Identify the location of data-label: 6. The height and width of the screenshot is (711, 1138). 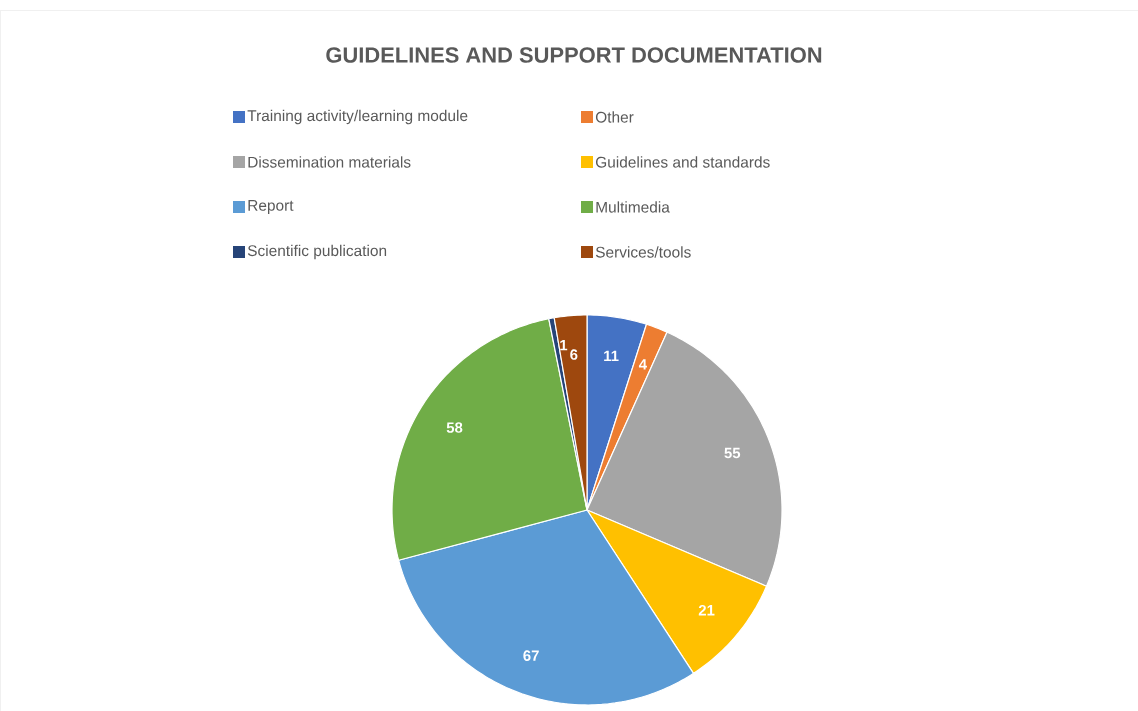
(574, 354).